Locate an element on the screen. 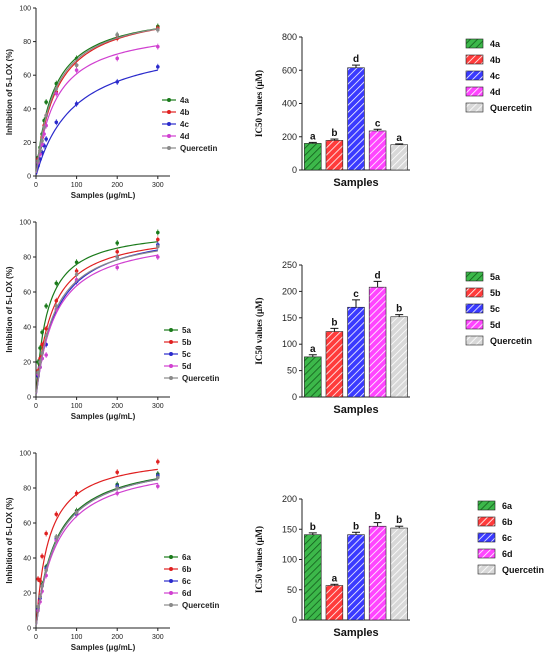 This screenshot has width=550, height=654. legend-label-4d: 4d is located at coordinates (495, 92).